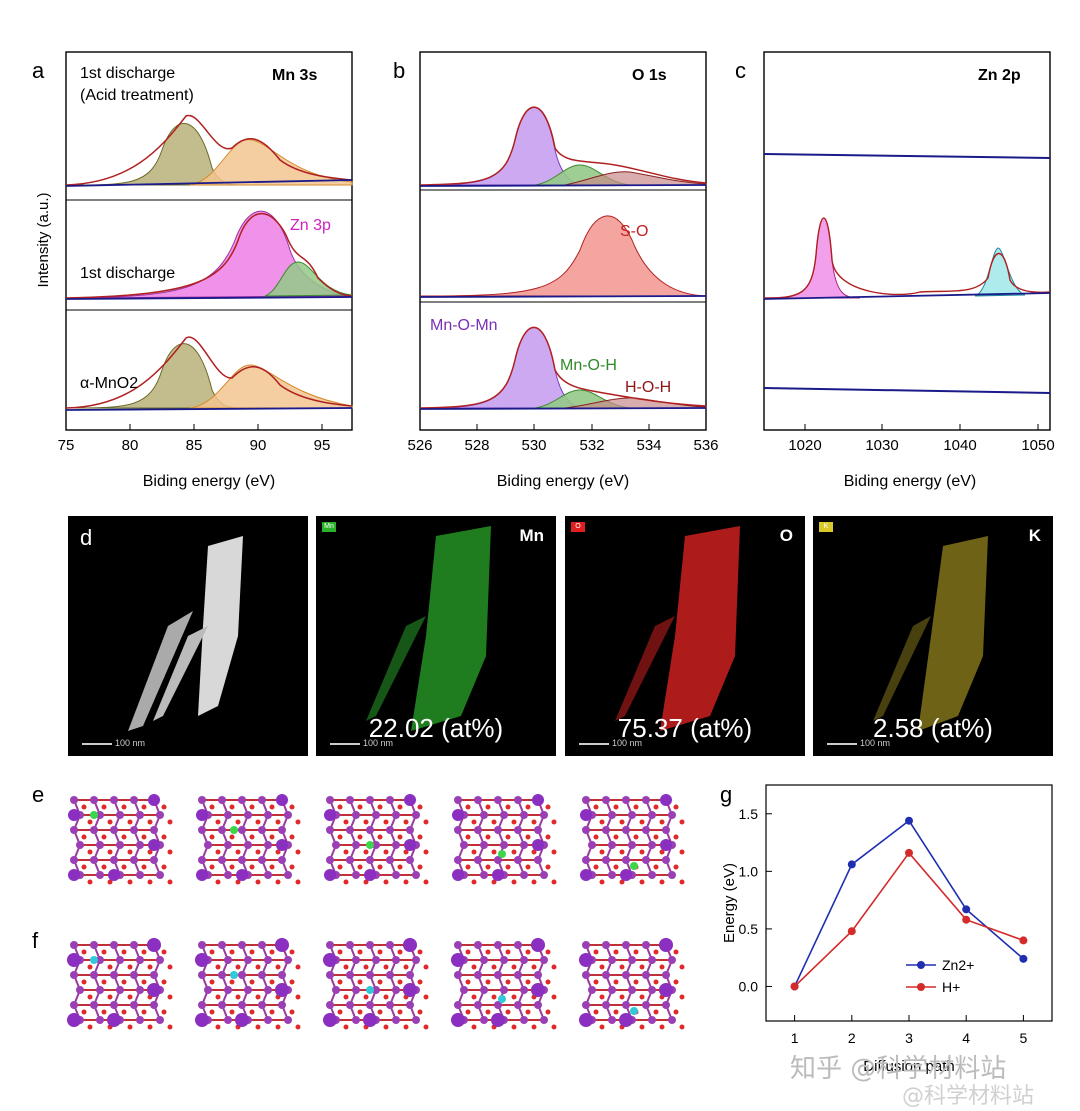 This screenshot has height=1111, width=1080. Describe the element at coordinates (740, 70) in the screenshot. I see `panel-c-letter: c` at that location.